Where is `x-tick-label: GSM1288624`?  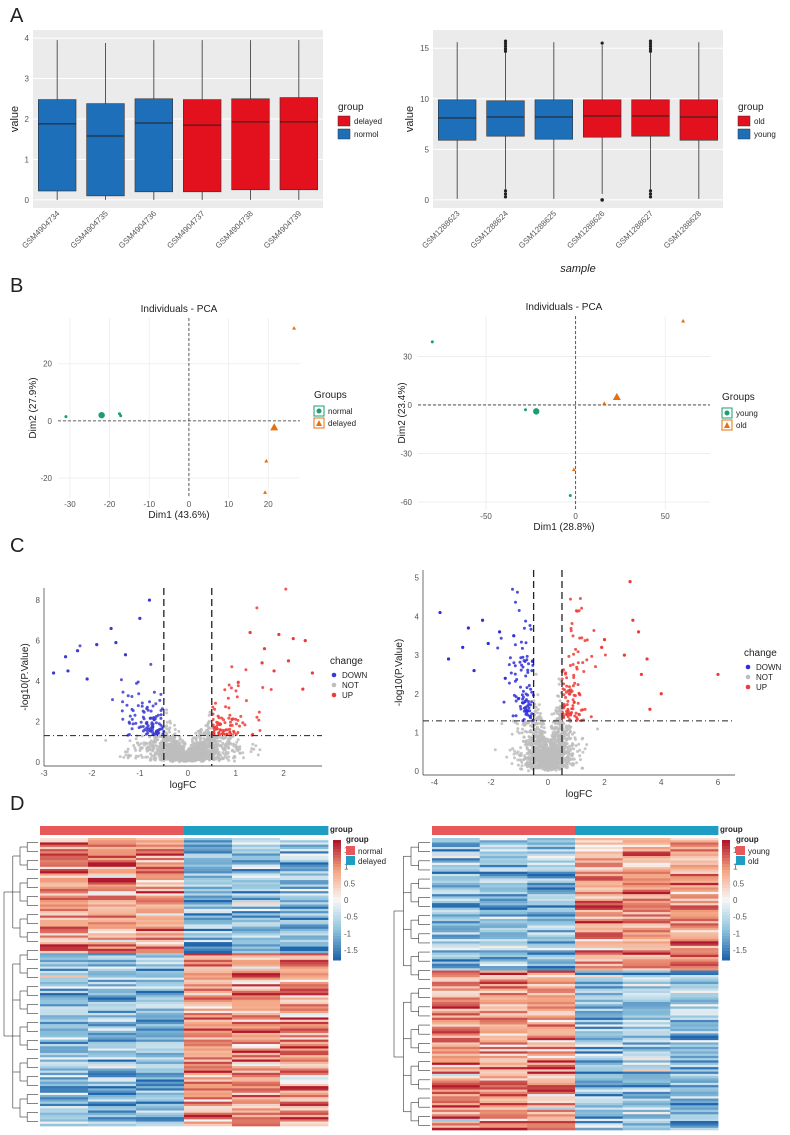
x-tick-label: GSM1288624 is located at coordinates (490, 230).